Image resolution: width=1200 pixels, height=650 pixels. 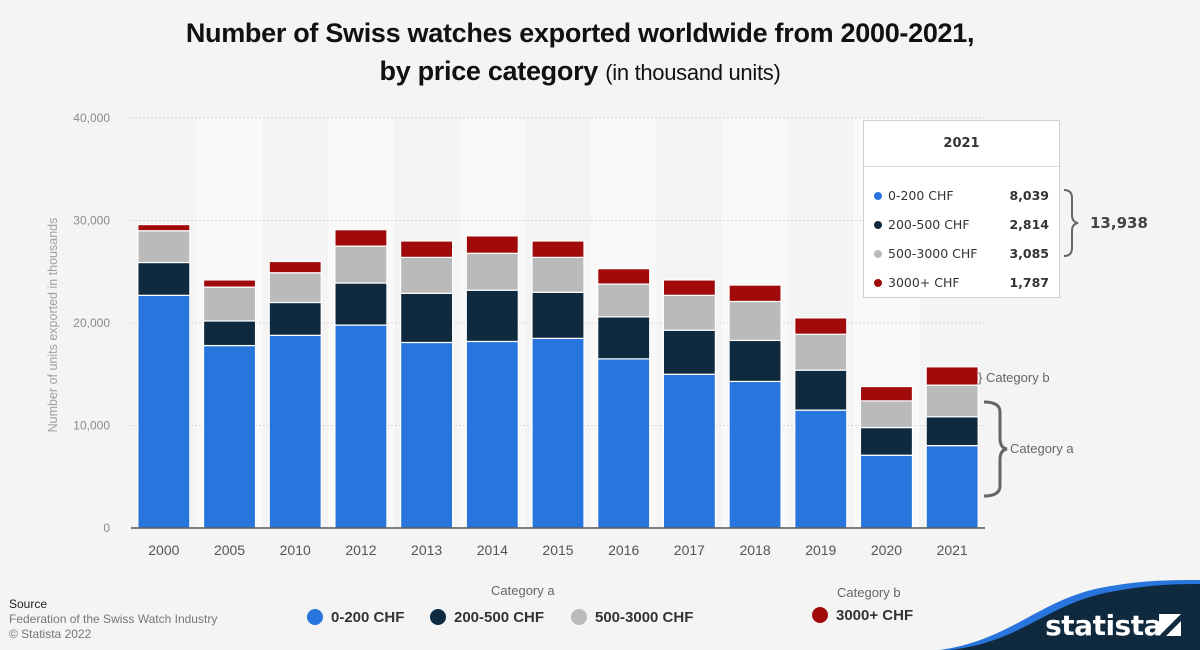 What do you see at coordinates (1042, 448) in the screenshot?
I see `annotation-category-a: Category a` at bounding box center [1042, 448].